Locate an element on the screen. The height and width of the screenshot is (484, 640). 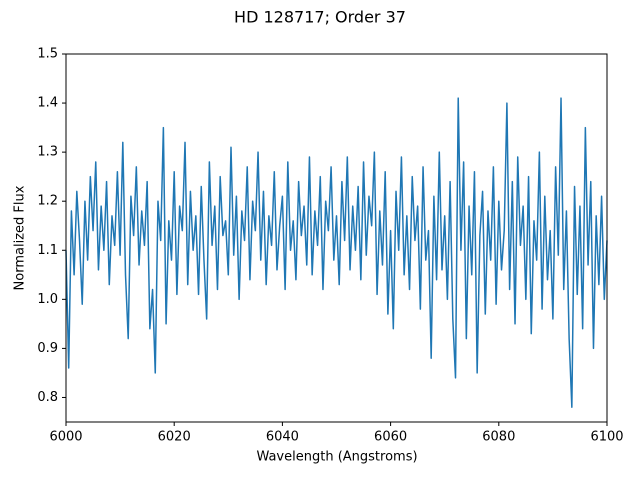
x-tick-label: 6100 is located at coordinates (606, 437).